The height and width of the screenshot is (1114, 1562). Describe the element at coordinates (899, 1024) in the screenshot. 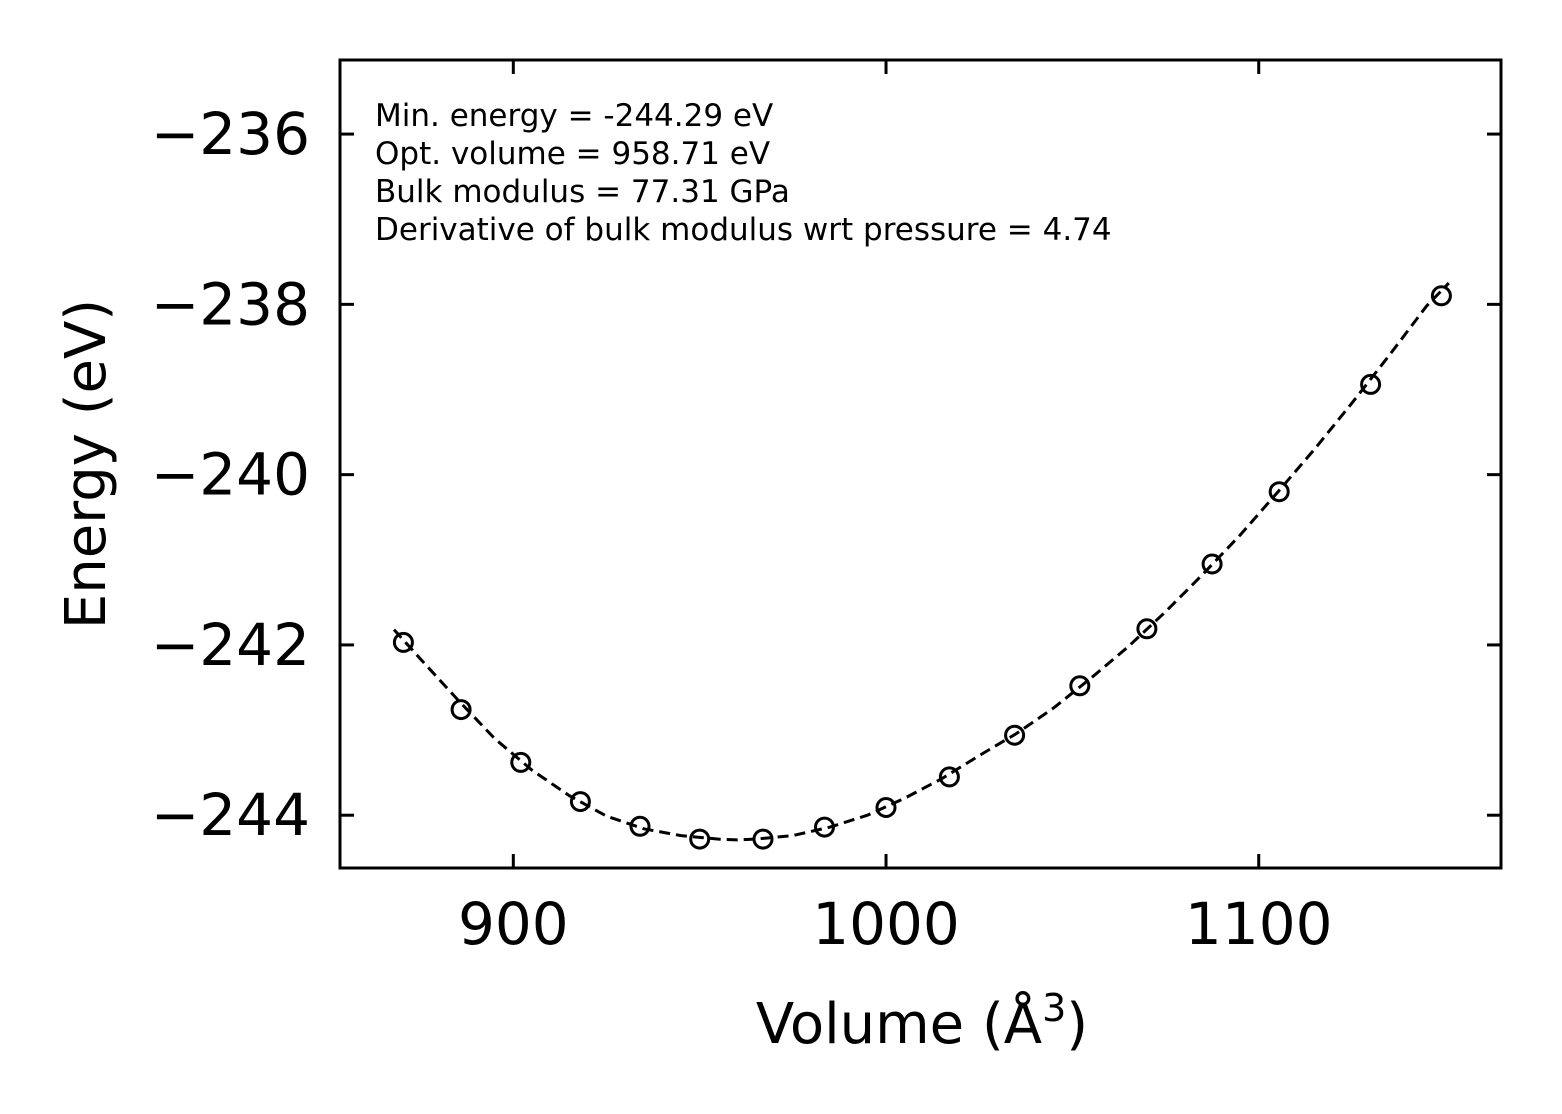

I see `x-axis-label-main: Volume (Å` at that location.